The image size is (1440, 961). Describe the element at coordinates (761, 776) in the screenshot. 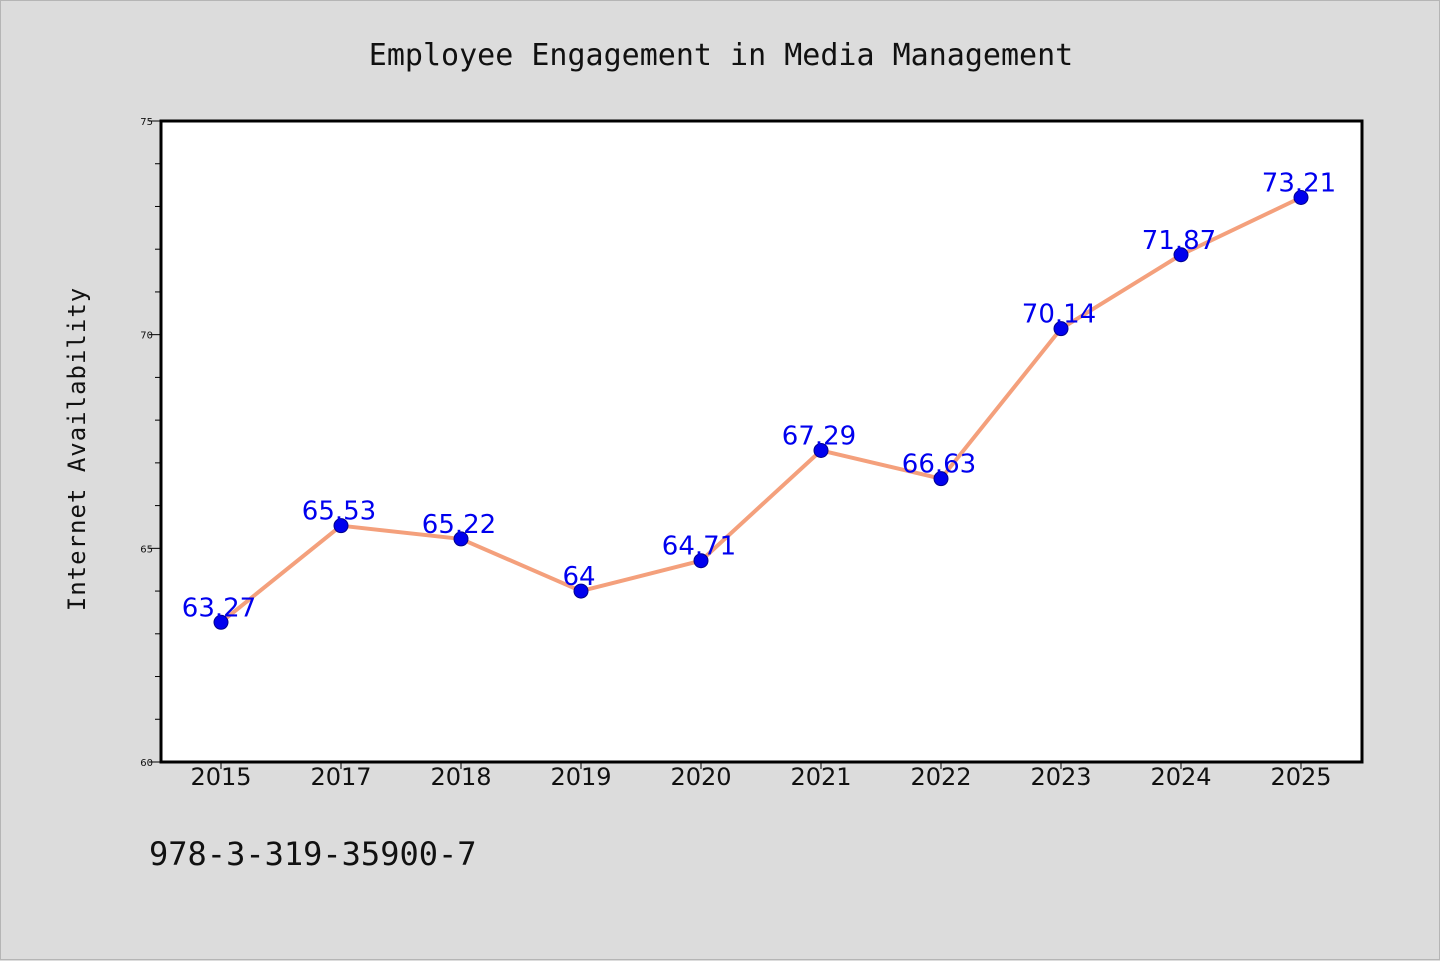

I see `x-axis: 2015 2017 2018 2019 2020 2021 2022 2023 2024 2025` at that location.